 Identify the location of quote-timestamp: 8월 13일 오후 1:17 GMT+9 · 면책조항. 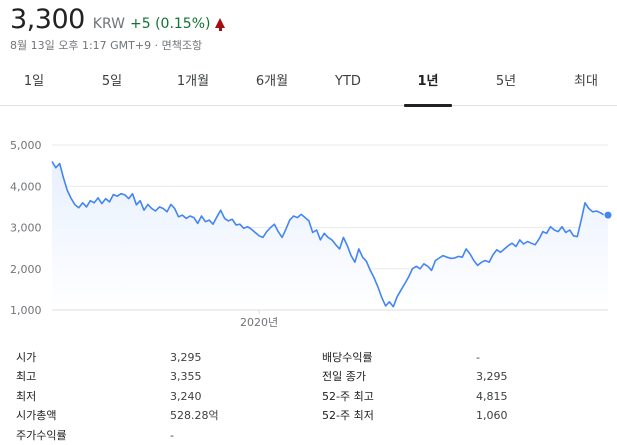
(106, 45).